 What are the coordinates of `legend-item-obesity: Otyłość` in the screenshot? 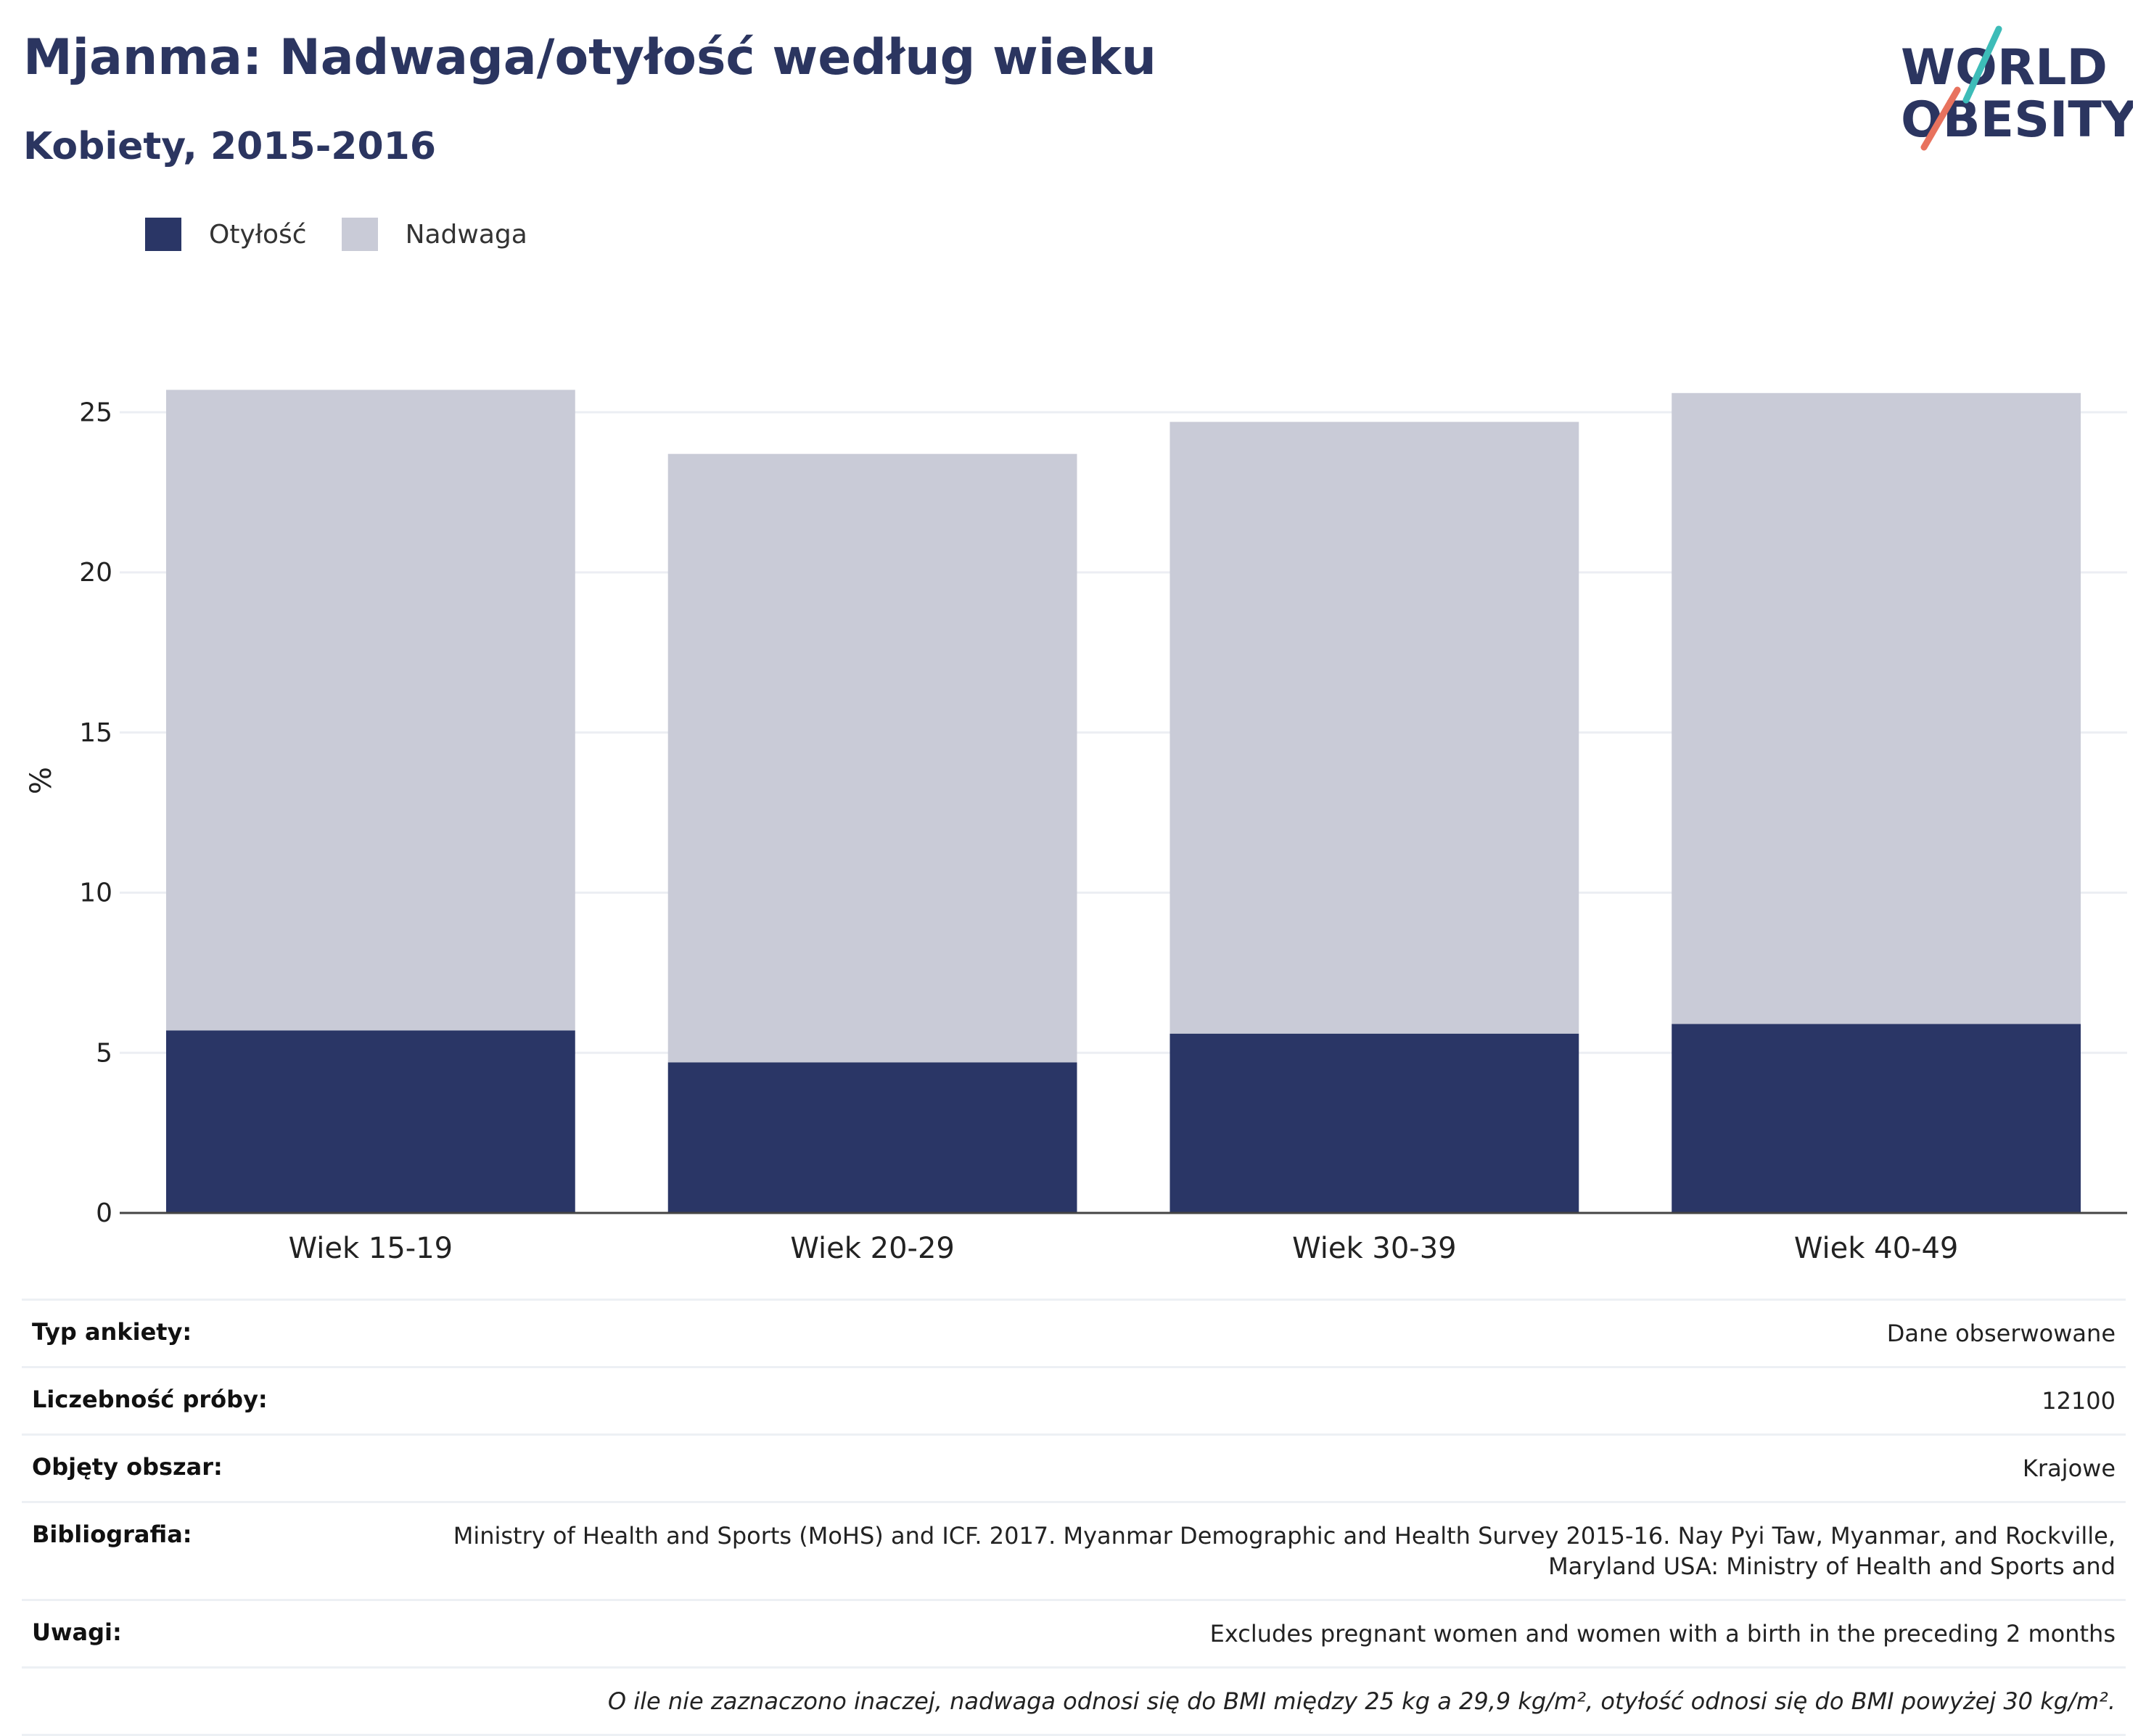 It's located at (226, 234).